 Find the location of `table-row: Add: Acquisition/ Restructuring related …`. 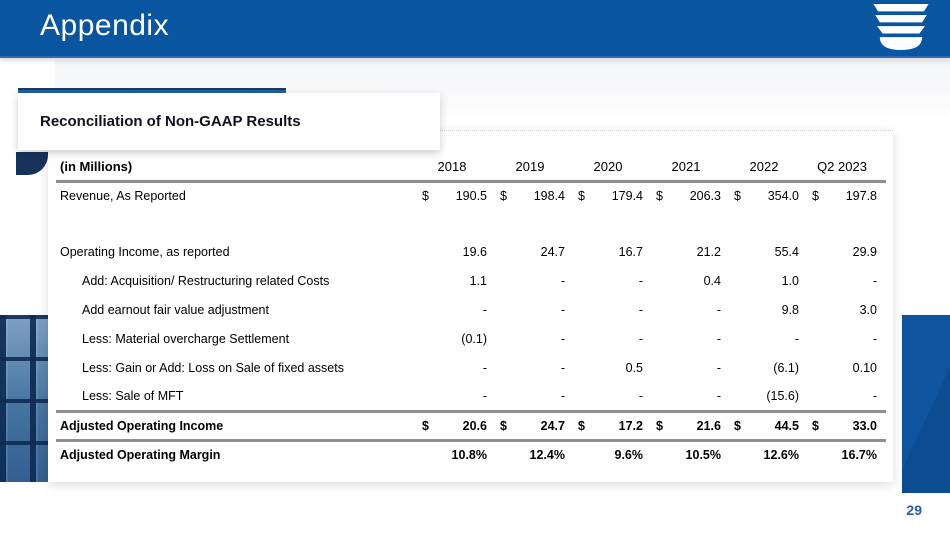

table-row: Add: Acquisition/ Restructuring related … is located at coordinates (471, 280).